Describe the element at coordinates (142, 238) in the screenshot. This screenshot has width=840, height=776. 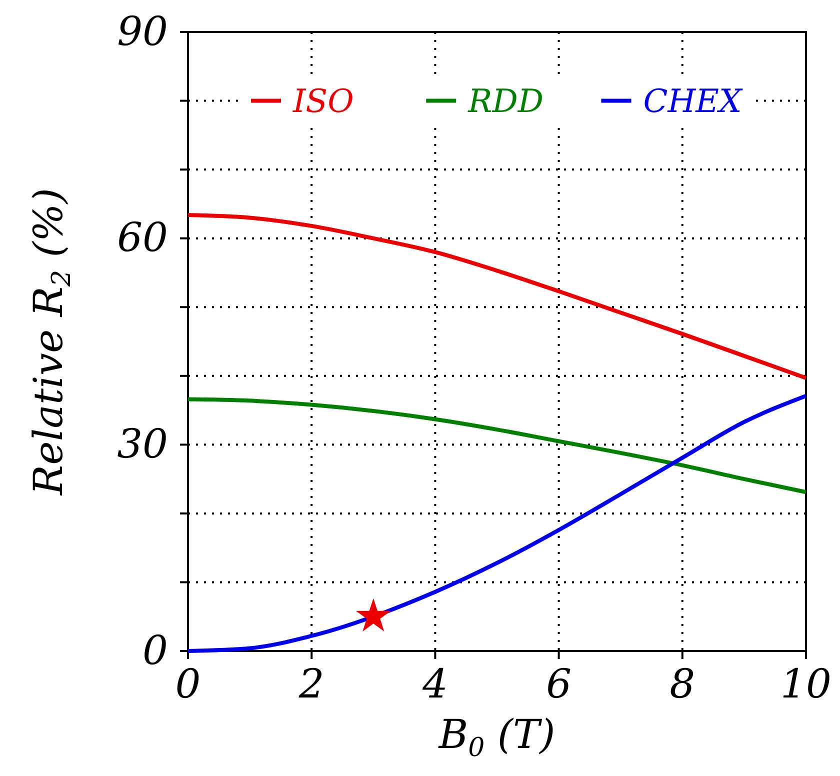
I see `y-tick-label: 60` at that location.